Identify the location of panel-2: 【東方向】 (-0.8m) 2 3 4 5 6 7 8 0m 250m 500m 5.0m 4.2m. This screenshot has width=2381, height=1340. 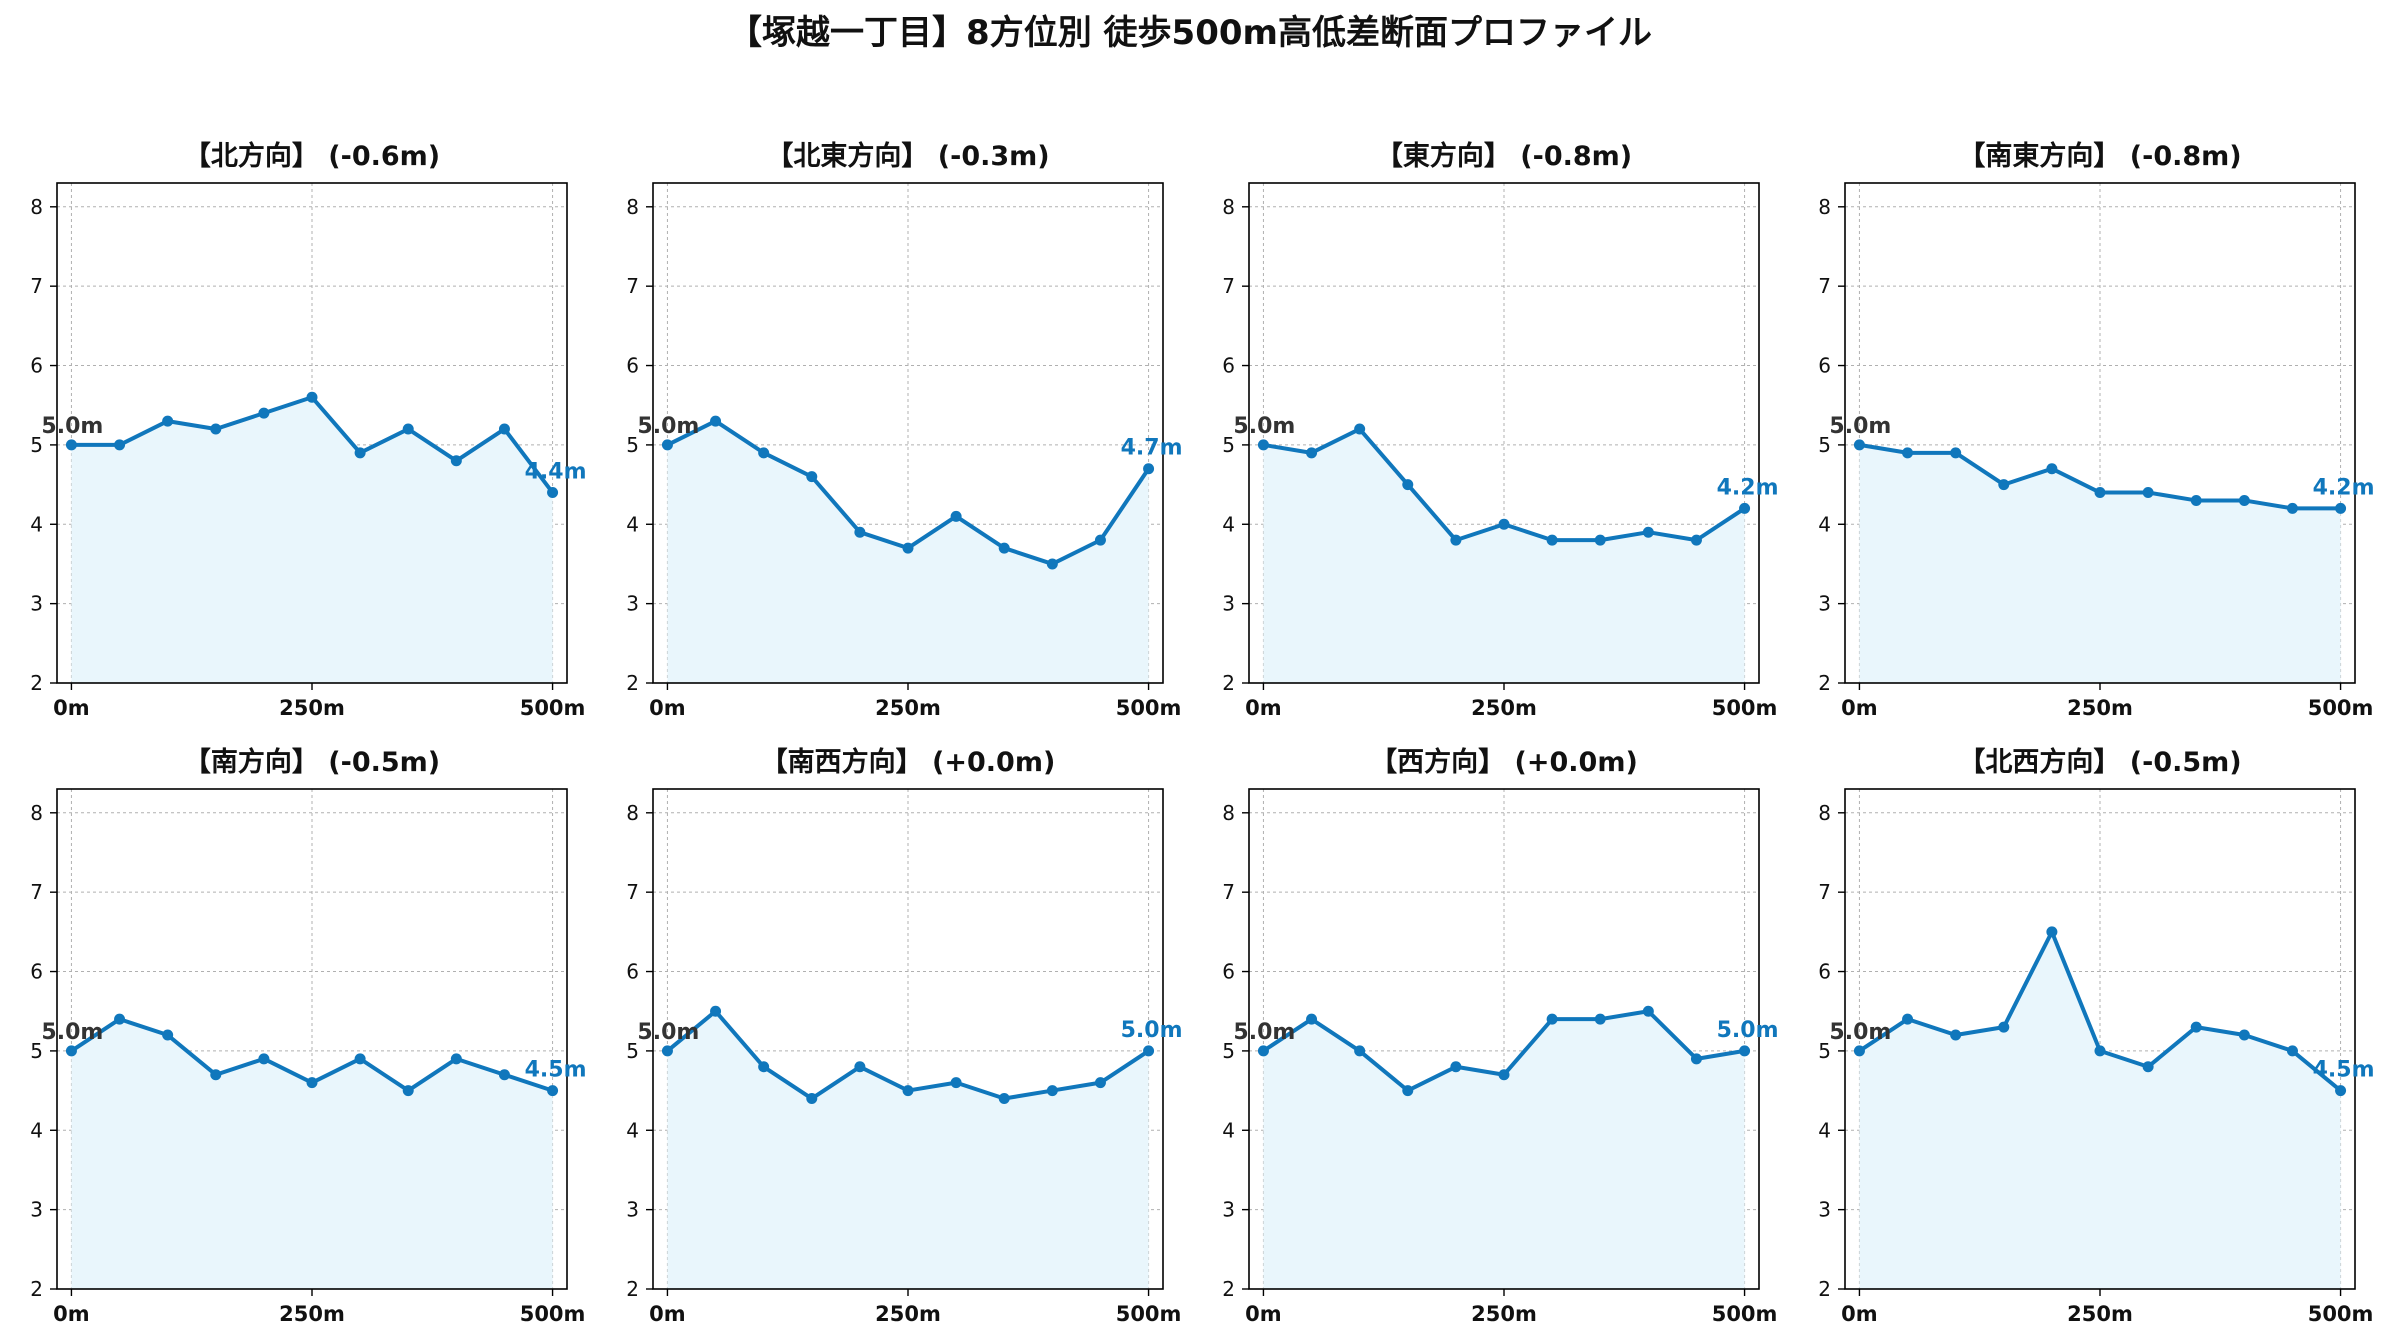
(1500, 430).